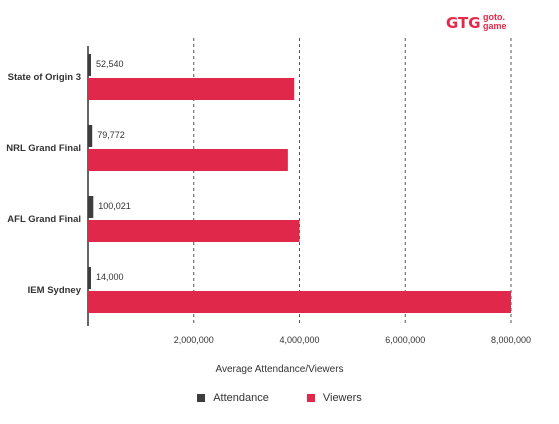 The image size is (559, 424). Describe the element at coordinates (342, 398) in the screenshot. I see `legend-label-viewers: Viewers` at that location.